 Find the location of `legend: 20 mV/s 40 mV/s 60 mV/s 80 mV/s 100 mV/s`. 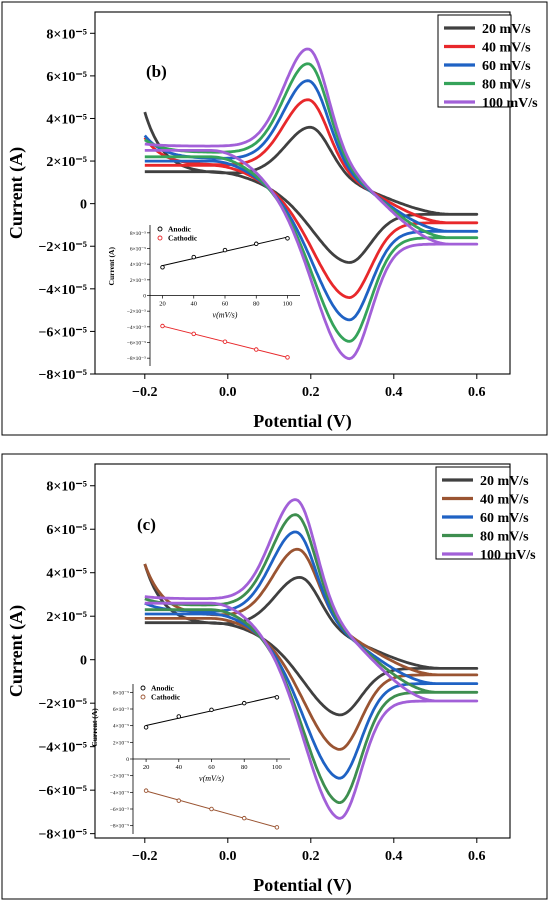

legend: 20 mV/s 40 mV/s 60 mV/s 80 mV/s 100 mV/s is located at coordinates (487, 62).